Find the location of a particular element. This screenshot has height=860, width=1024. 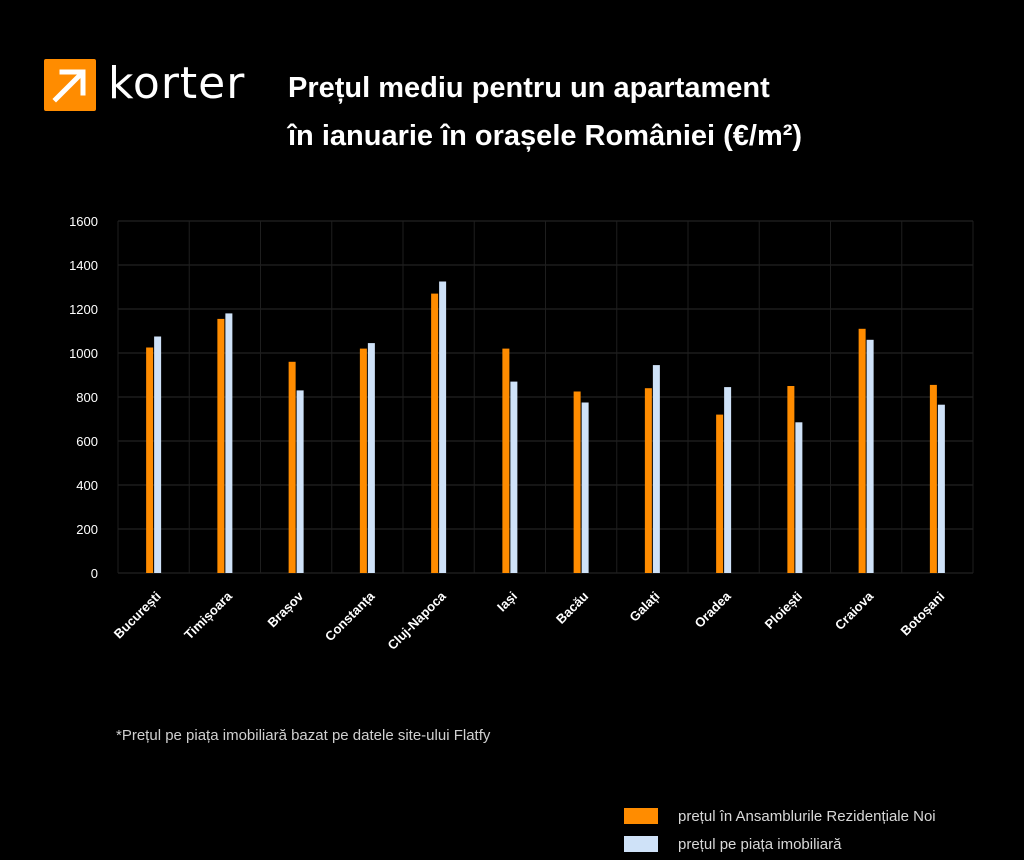

y-tick-label: 200 is located at coordinates (87, 529).